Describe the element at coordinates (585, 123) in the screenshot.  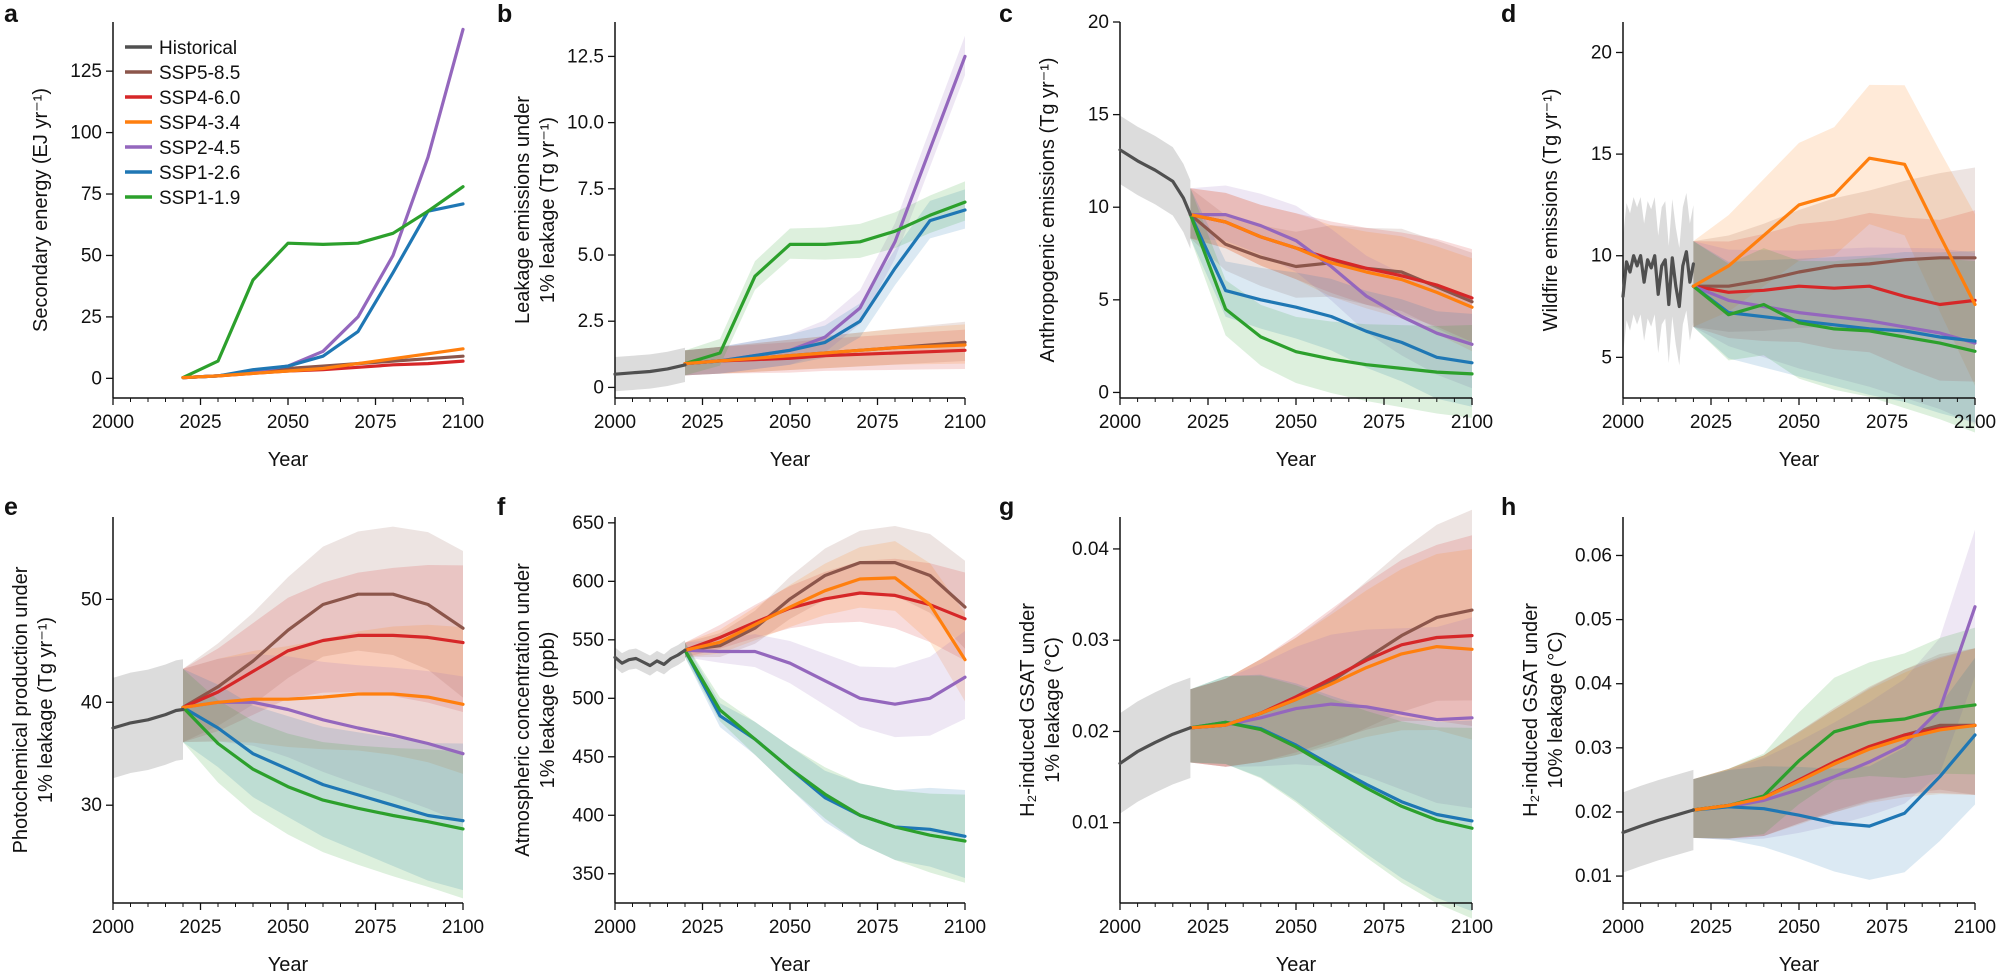
I see `y-tick-label: 10.0` at that location.